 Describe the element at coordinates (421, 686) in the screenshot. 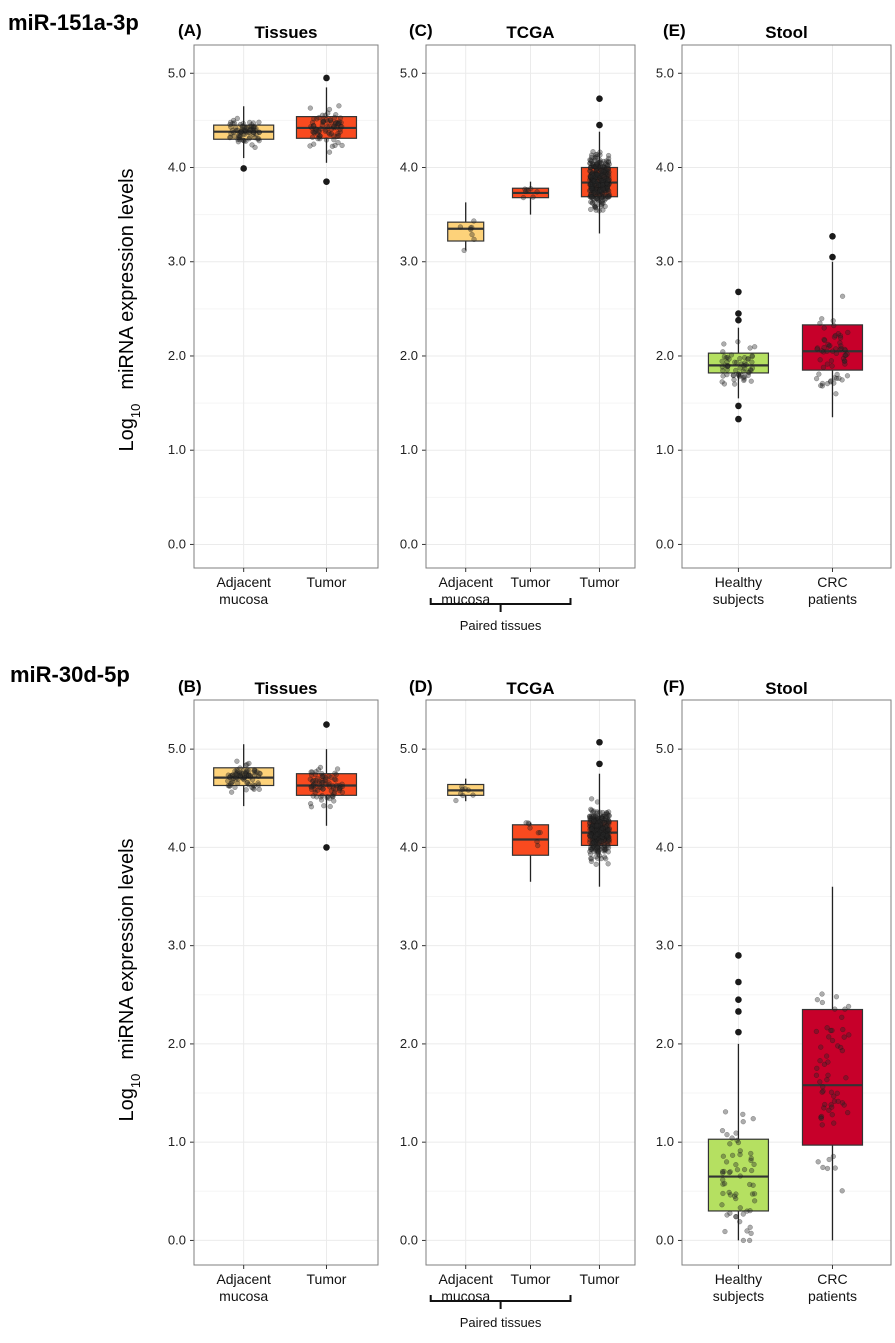

I see `panel-label: (D)` at that location.